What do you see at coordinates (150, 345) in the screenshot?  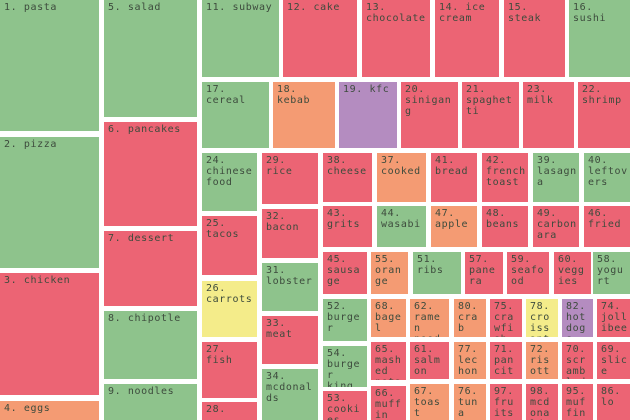 I see `treemap-tile: 8. chipotle` at bounding box center [150, 345].